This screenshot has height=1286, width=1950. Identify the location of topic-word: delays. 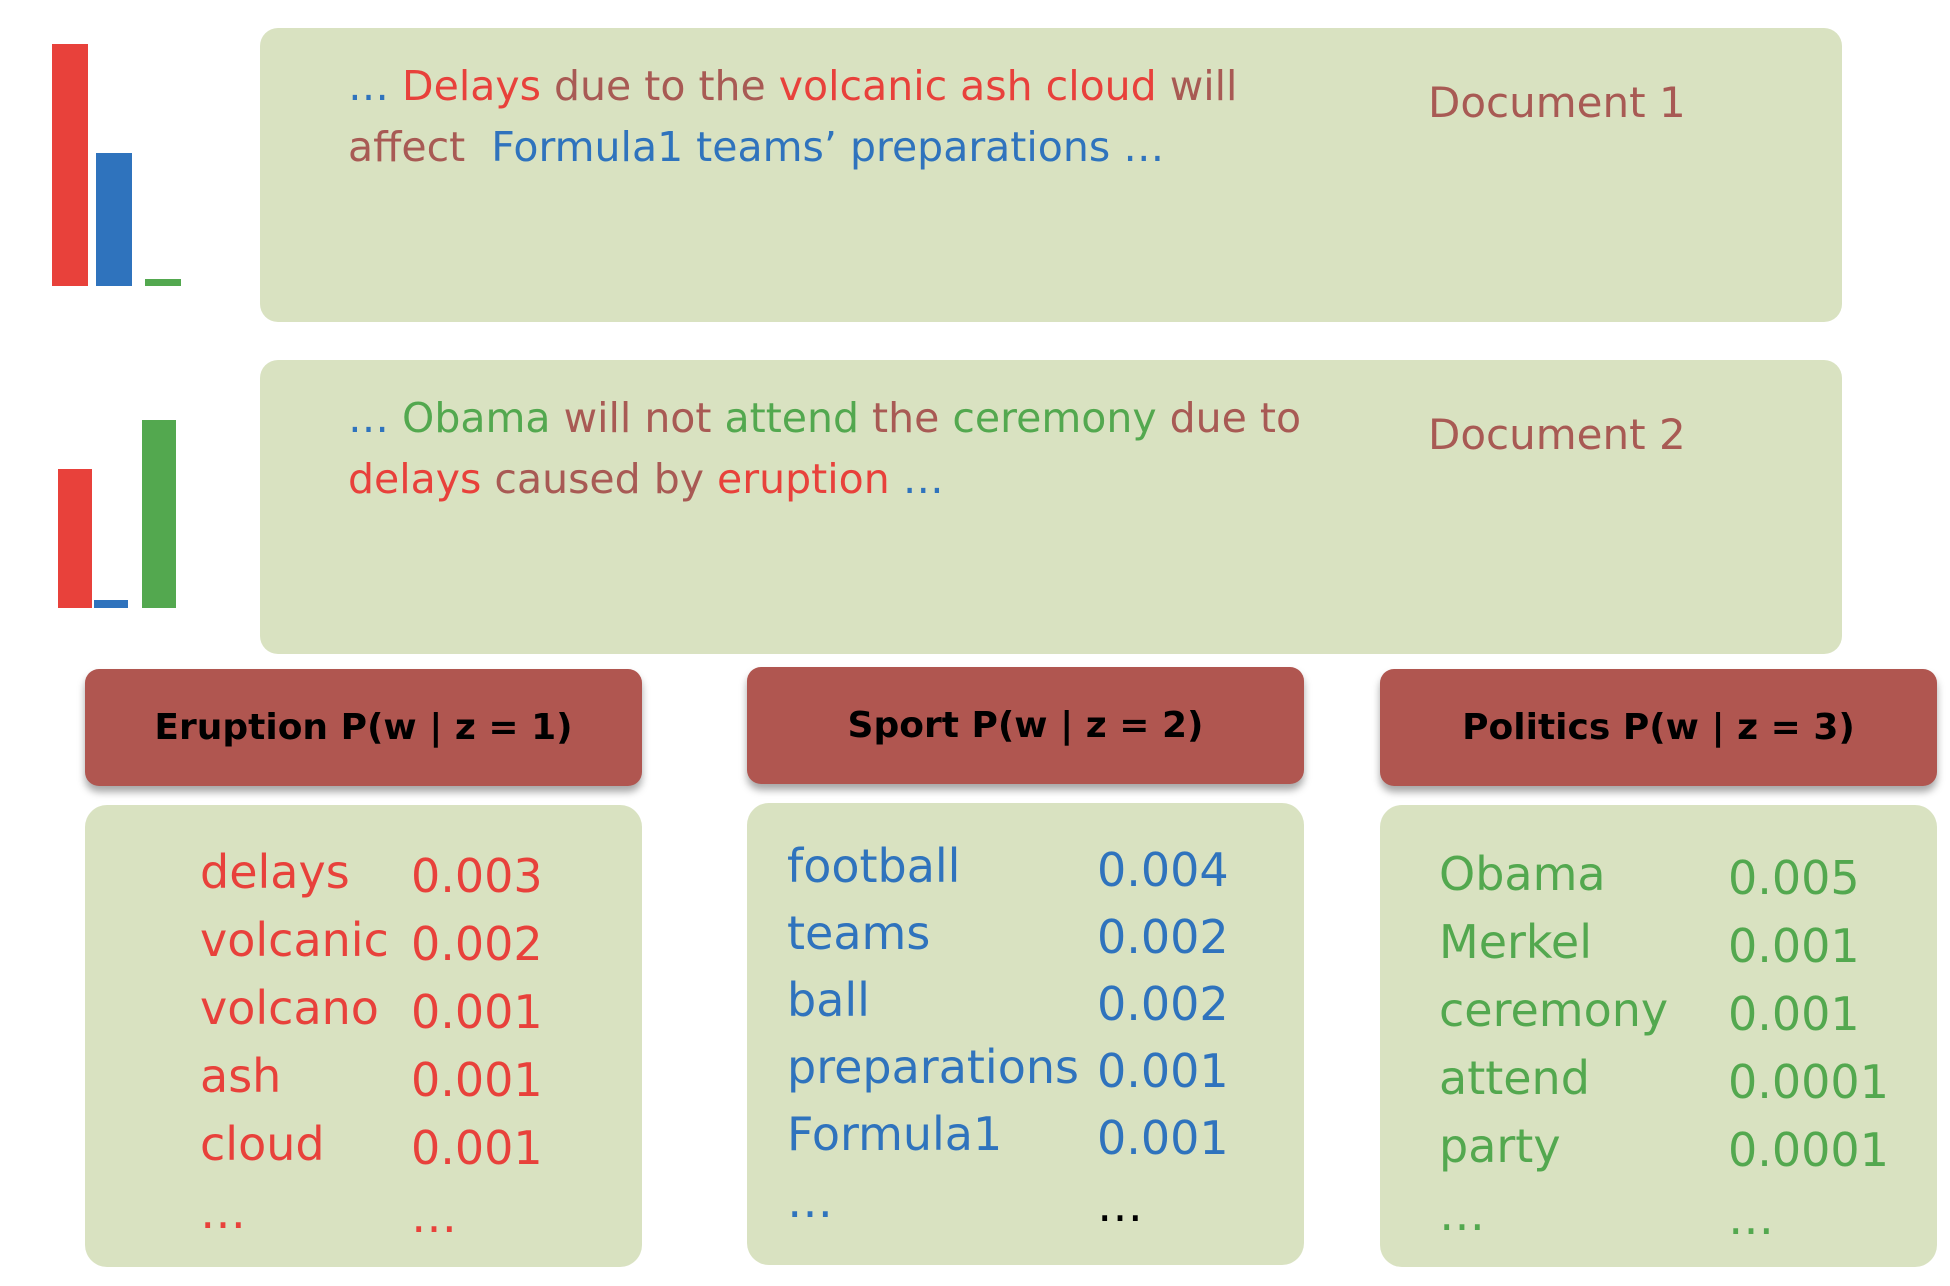
(275, 872).